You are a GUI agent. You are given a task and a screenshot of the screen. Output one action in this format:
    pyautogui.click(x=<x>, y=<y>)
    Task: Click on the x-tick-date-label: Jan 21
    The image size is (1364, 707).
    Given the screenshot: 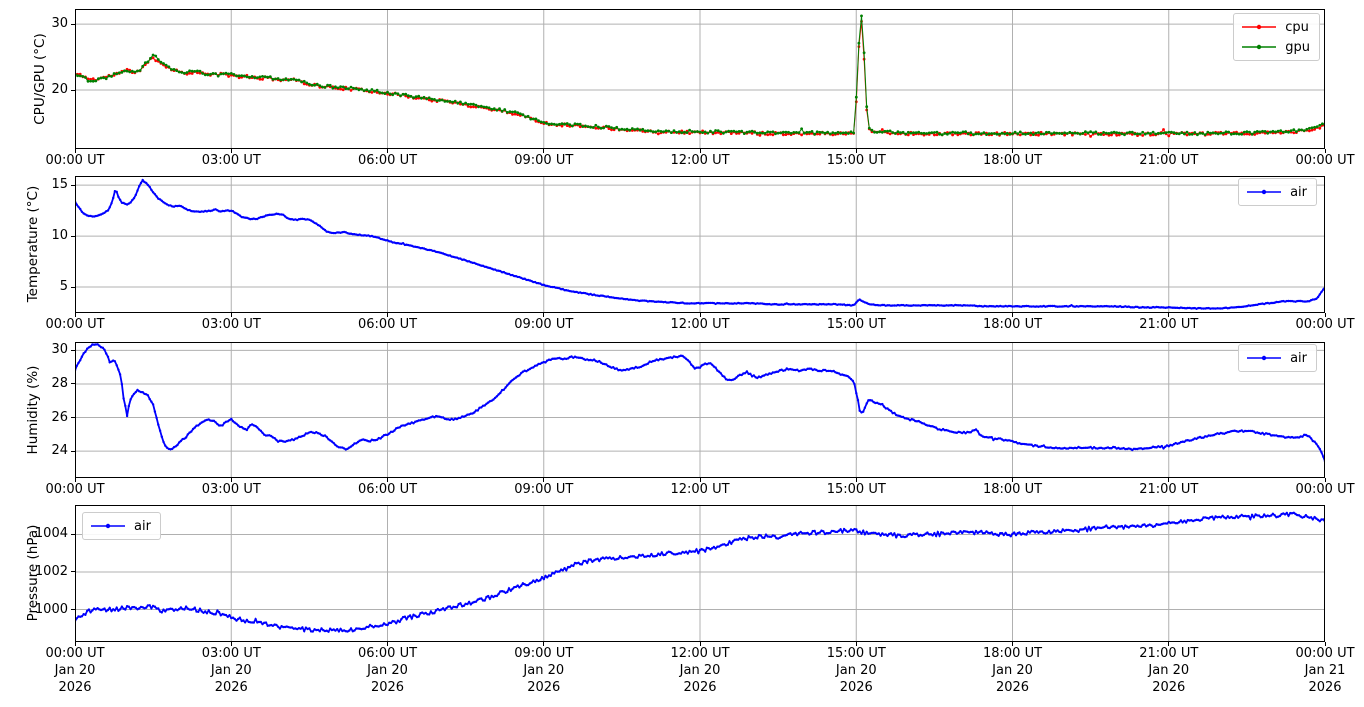 What is the action you would take?
    pyautogui.click(x=1325, y=670)
    